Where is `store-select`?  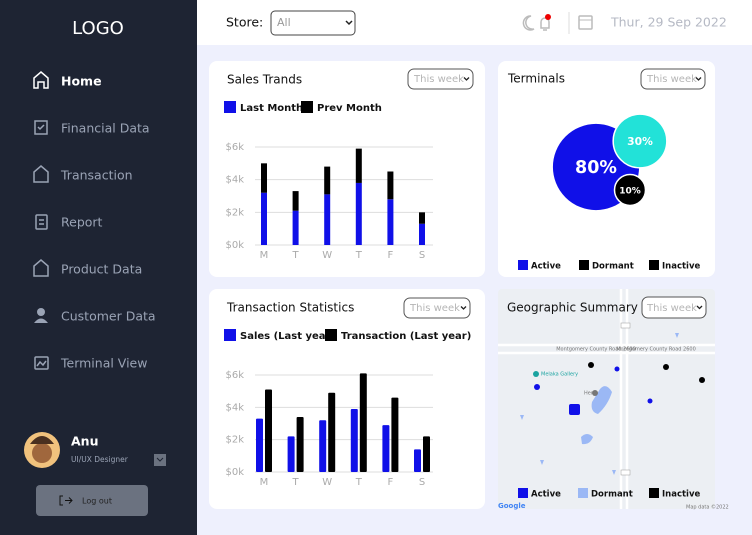 store-select is located at coordinates (313, 23).